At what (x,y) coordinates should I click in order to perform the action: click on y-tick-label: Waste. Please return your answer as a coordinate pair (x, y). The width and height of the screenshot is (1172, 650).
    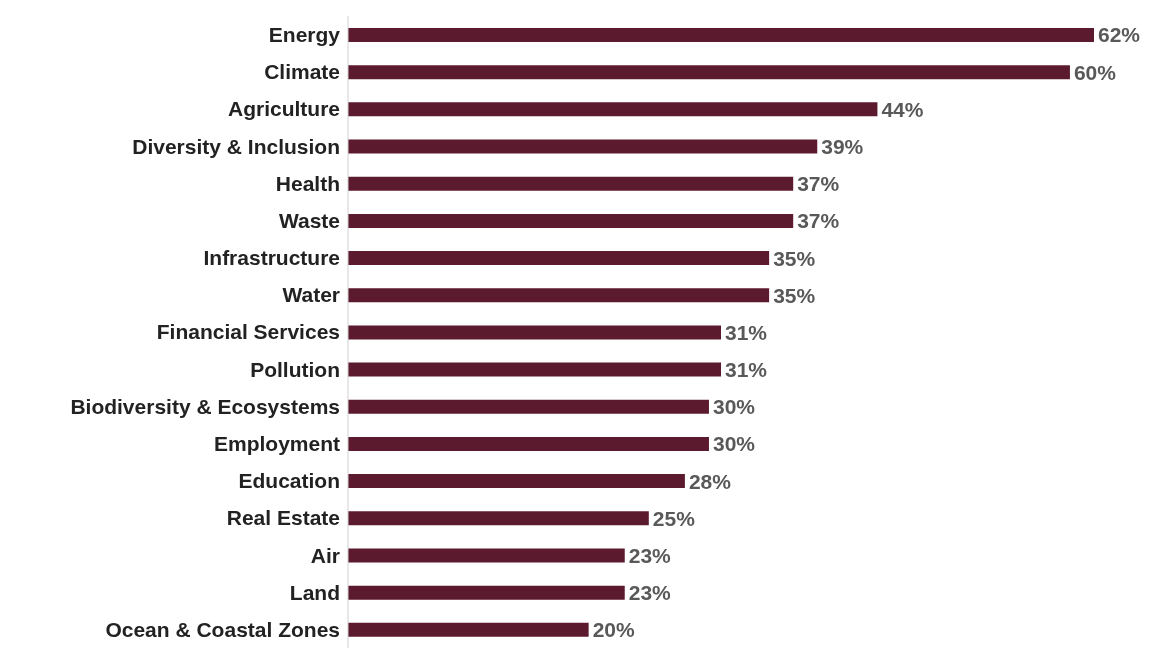
    Looking at the image, I should click on (309, 220).